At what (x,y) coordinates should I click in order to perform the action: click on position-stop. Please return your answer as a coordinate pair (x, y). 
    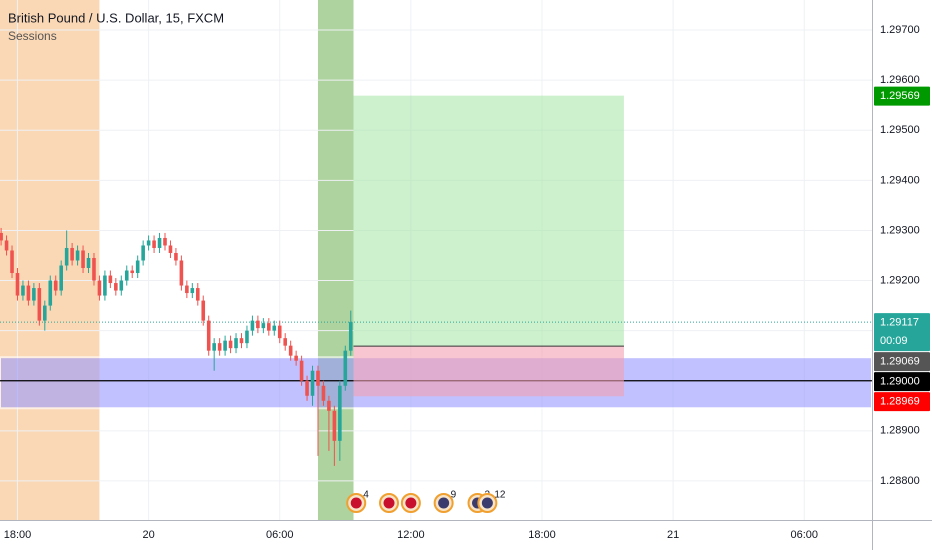
    Looking at the image, I should click on (488, 371).